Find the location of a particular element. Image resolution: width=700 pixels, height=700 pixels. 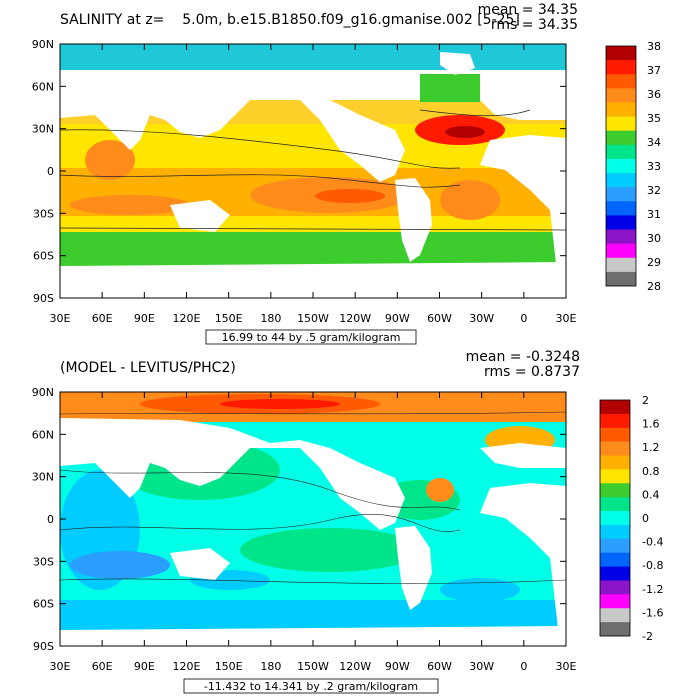

colorbar-label: 33 is located at coordinates (654, 166).